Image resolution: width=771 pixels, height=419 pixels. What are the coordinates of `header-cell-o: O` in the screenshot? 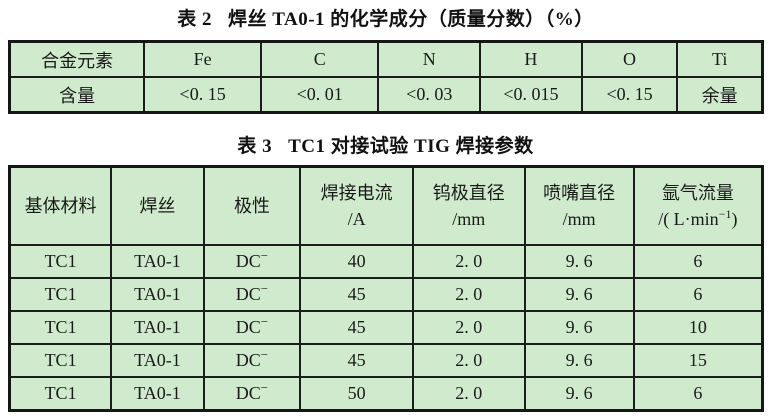 It's located at (629, 59).